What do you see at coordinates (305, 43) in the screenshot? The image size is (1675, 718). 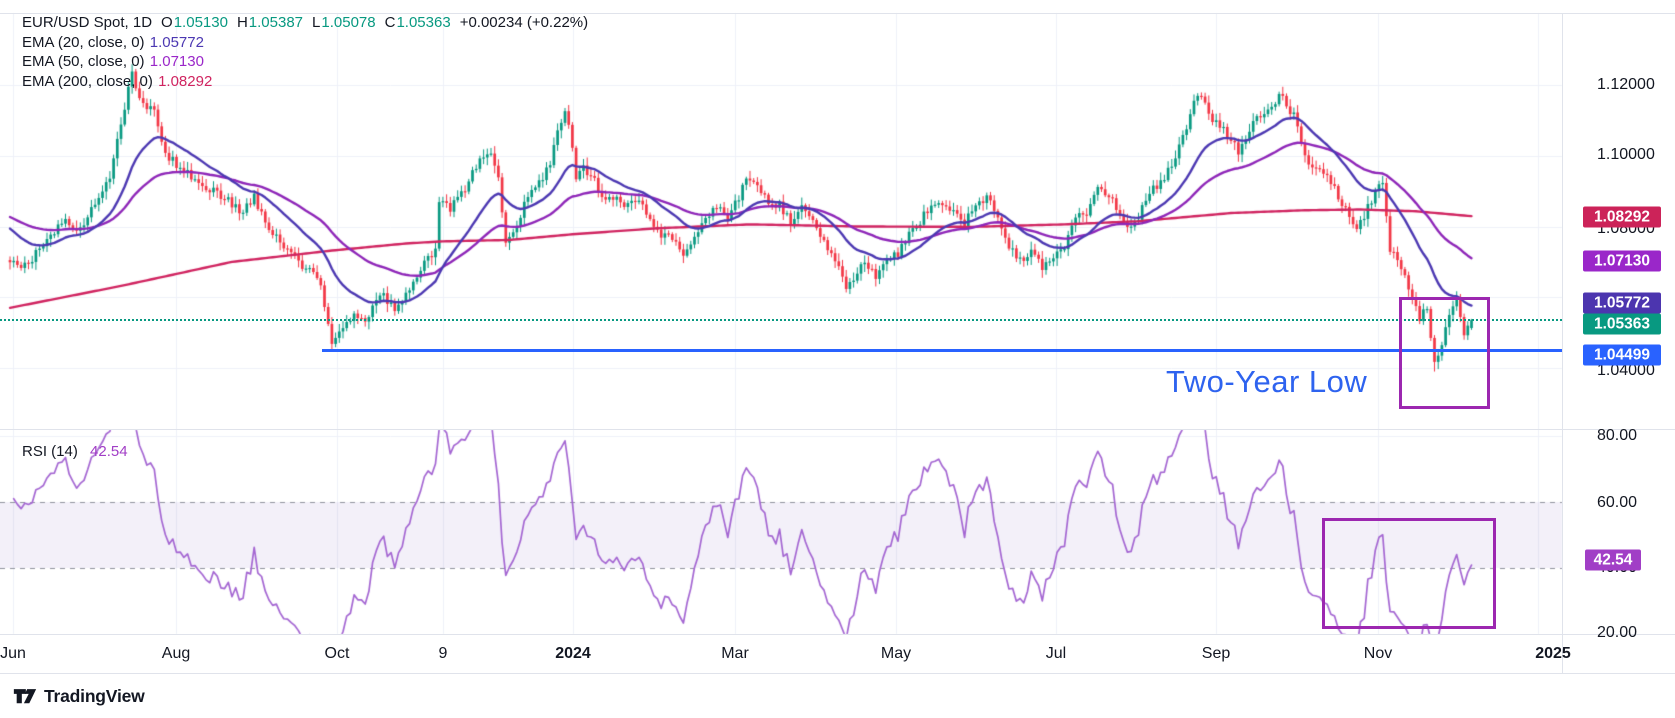 I see `indicator-row-ema20: EMA (20, close, 0) 1.05772` at bounding box center [305, 43].